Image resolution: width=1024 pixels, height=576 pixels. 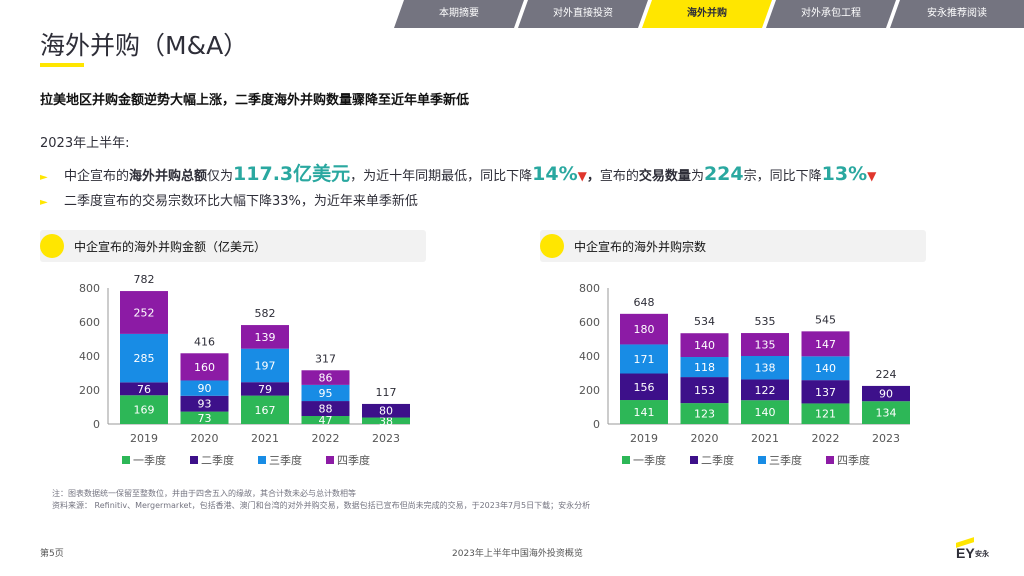 I want to click on bar-value-label: 139, so click(x=265, y=337).